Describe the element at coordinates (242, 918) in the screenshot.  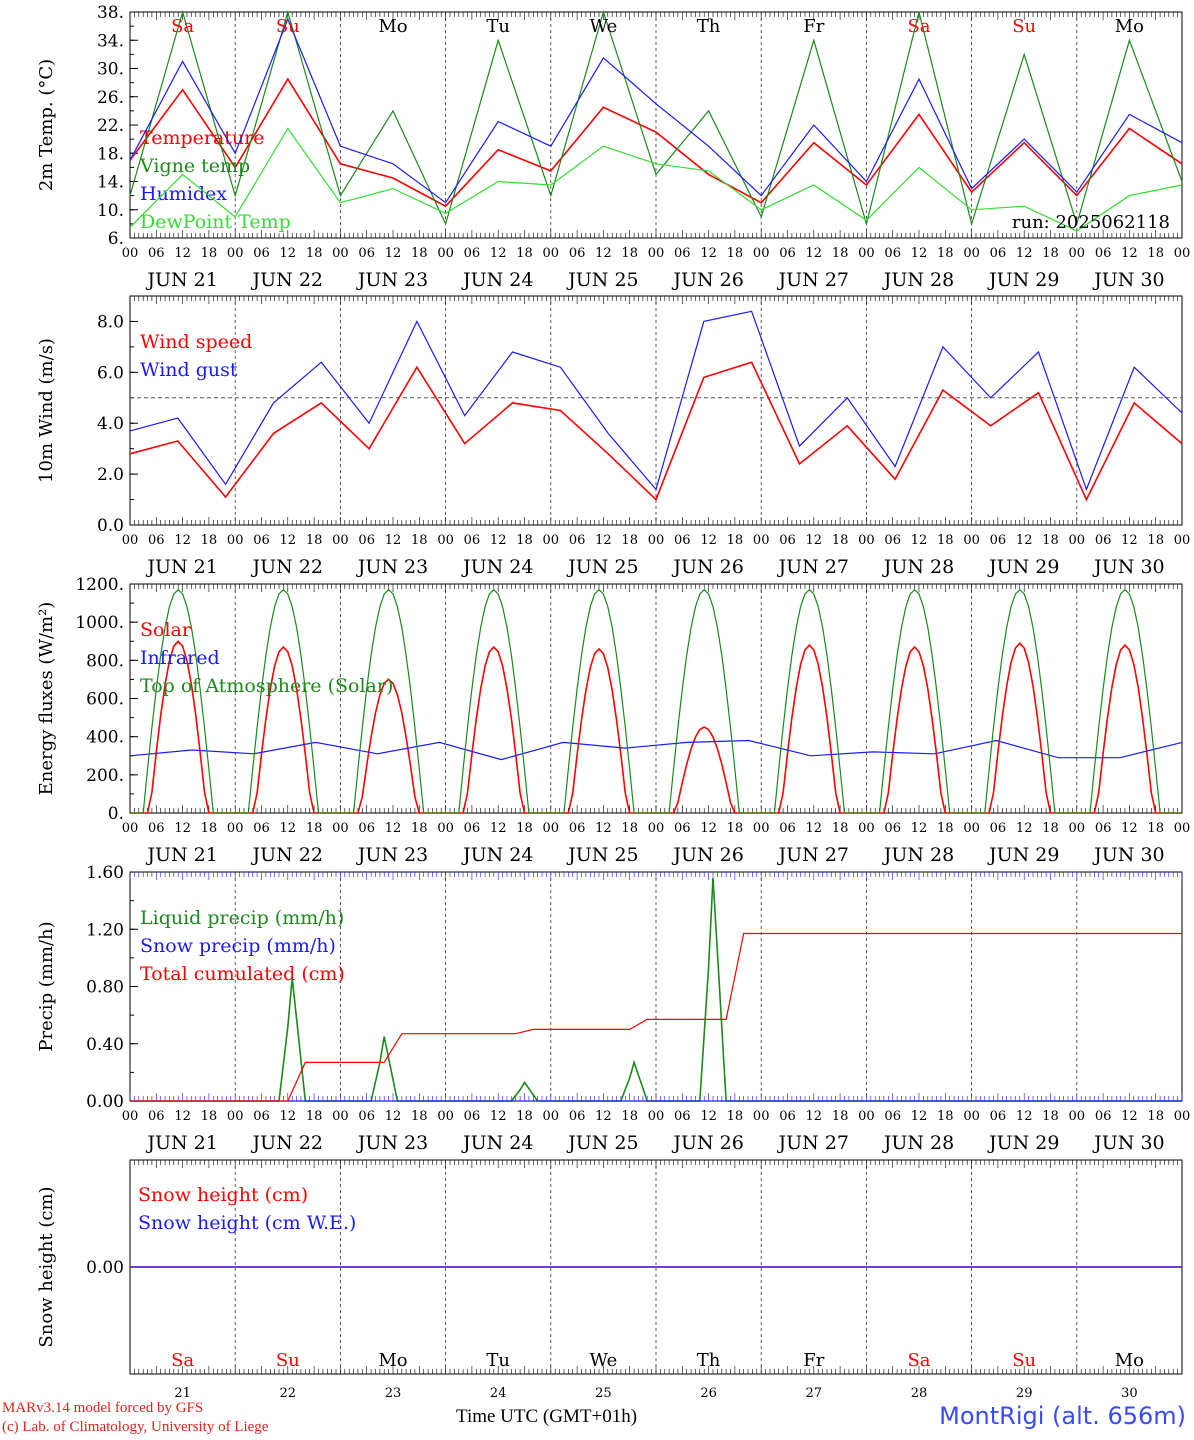
I see `legend-entry: Liquid precip (mm/h)` at that location.